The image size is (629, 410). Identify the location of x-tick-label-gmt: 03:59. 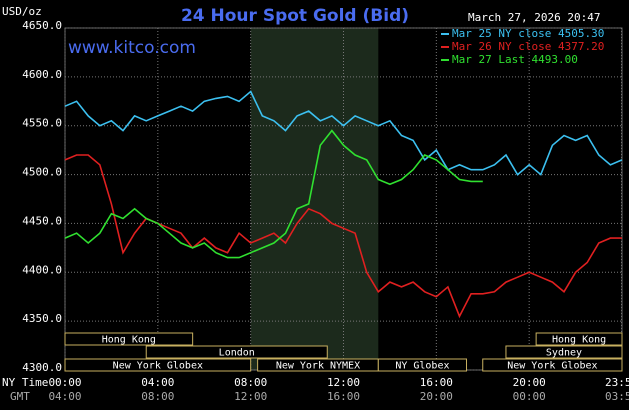
(617, 396).